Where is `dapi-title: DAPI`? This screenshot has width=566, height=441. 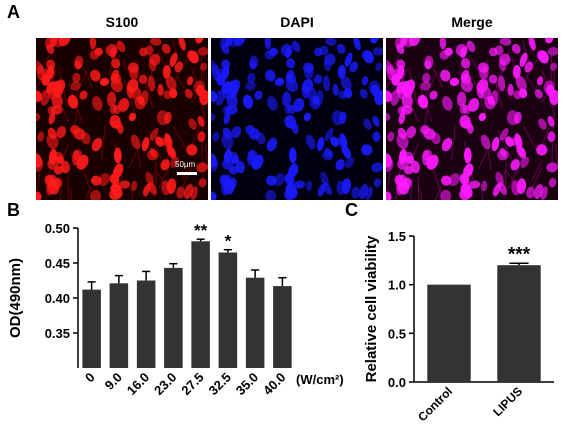 dapi-title: DAPI is located at coordinates (297, 22).